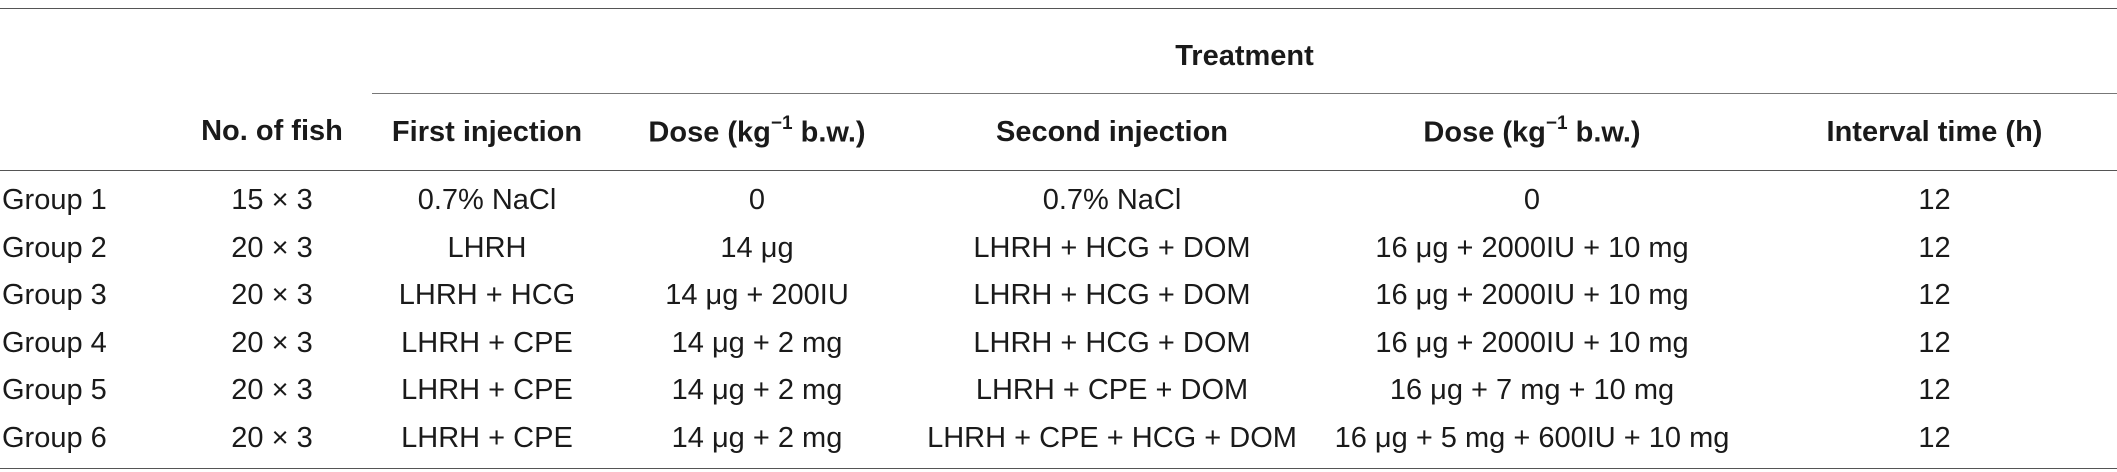 The height and width of the screenshot is (472, 2117). What do you see at coordinates (487, 247) in the screenshot?
I see `cell-first-injection: LHRH` at bounding box center [487, 247].